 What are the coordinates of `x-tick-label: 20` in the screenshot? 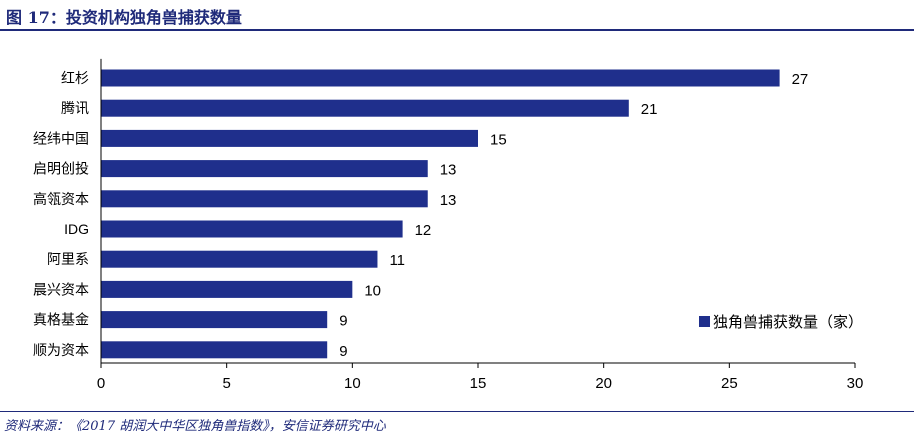 It's located at (603, 383).